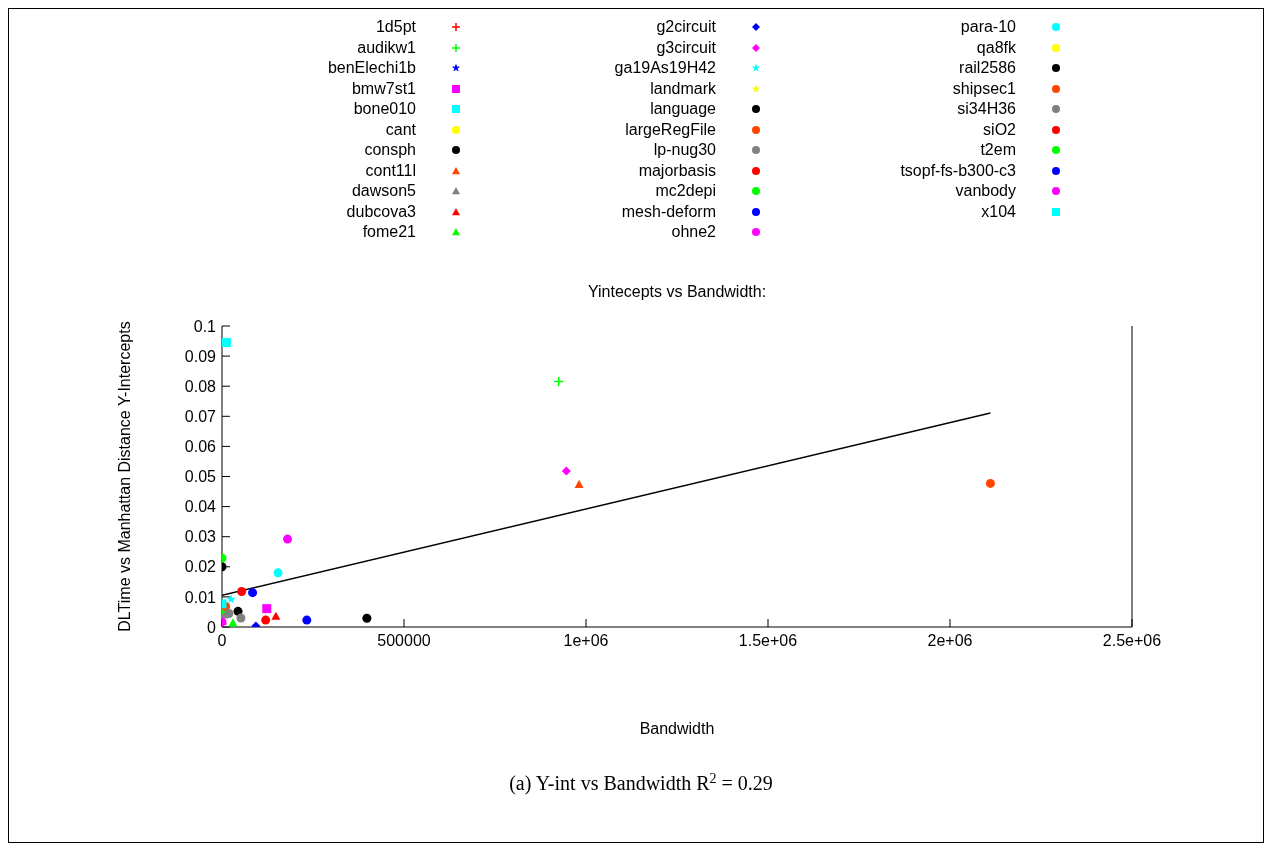  Describe the element at coordinates (641, 782) in the screenshot. I see `text: (a) Y-int vs Bandwidth R$^{2}$ = 0.29` at that location.